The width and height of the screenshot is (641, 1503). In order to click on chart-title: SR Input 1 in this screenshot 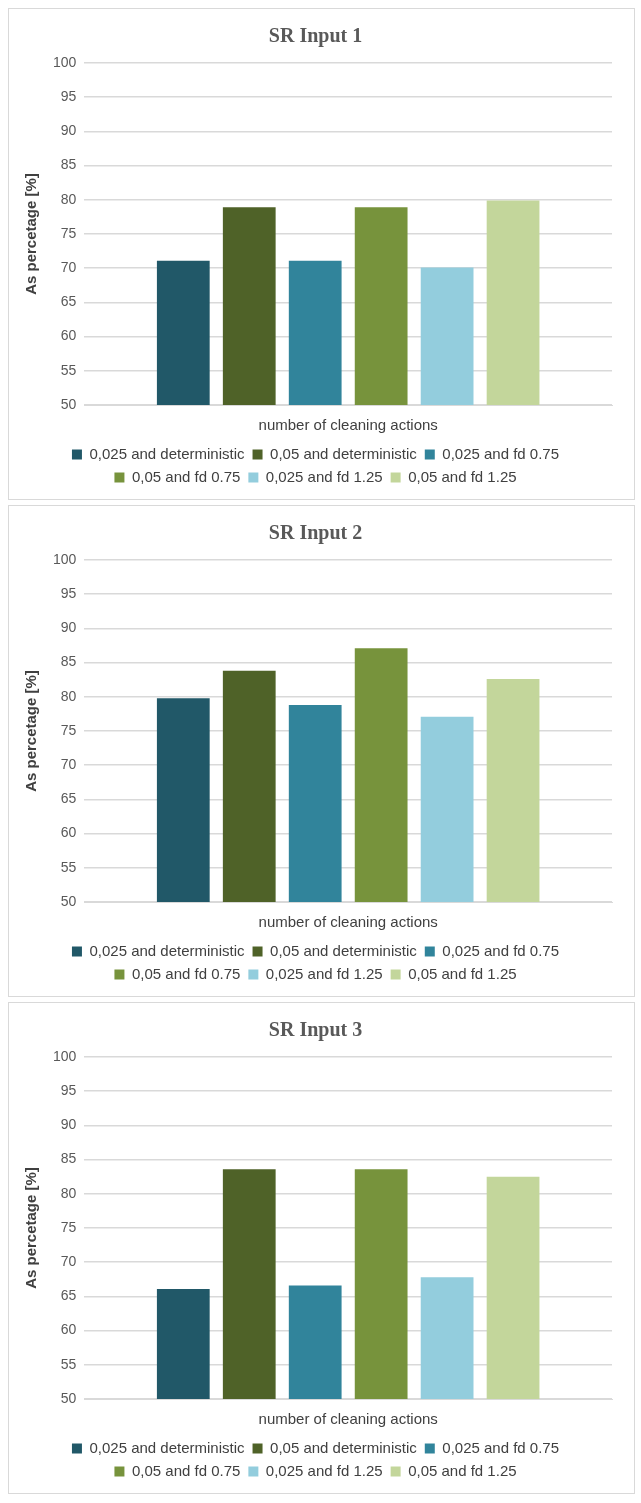, I will do `click(315, 36)`.